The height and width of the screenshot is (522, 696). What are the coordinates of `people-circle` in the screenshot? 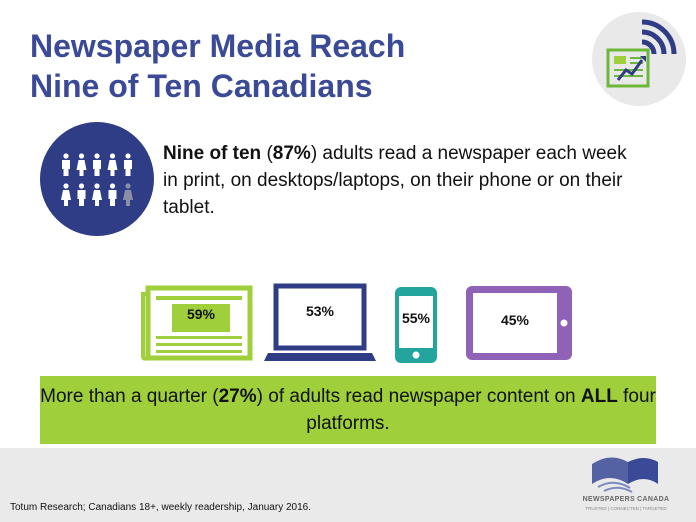 It's located at (97, 179).